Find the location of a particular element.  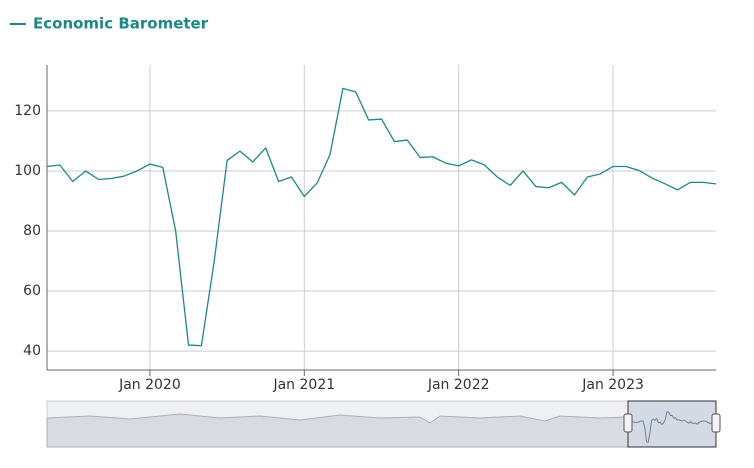

x-tick-label: Jan 2020 is located at coordinates (149, 385).